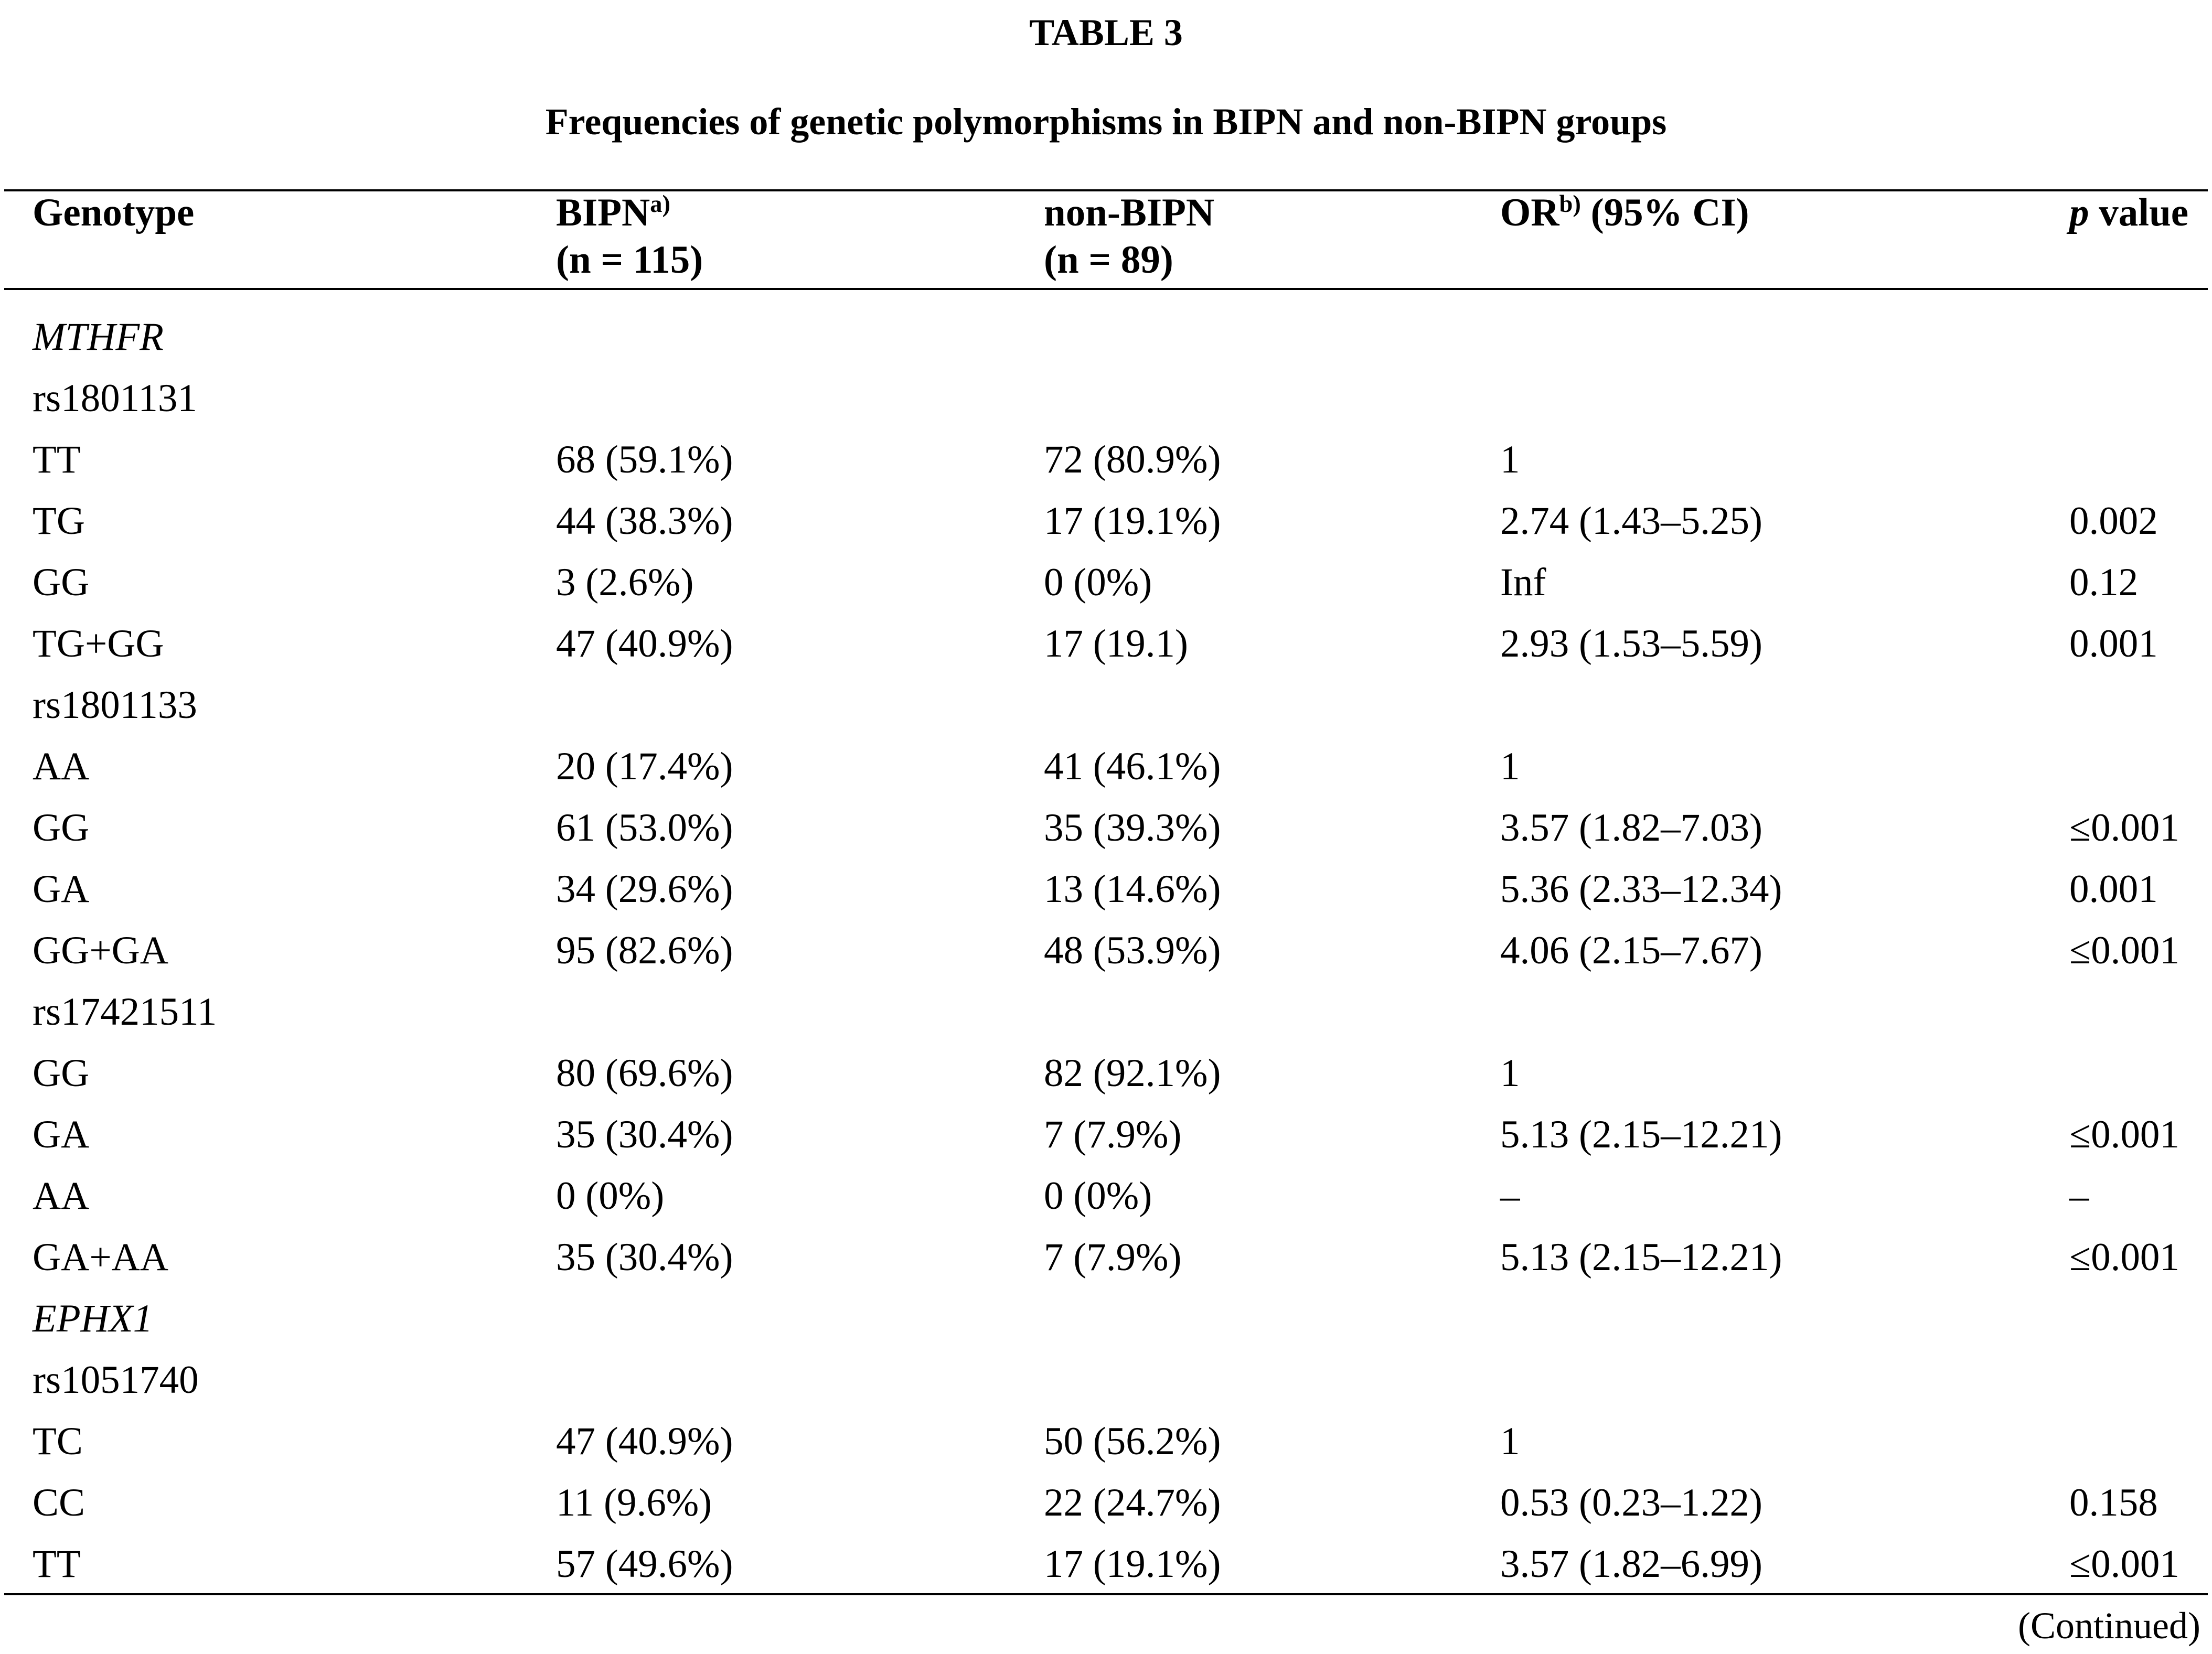 Image resolution: width=2212 pixels, height=1654 pixels. I want to click on cell-bipn-count: 20 (17.4%), so click(644, 766).